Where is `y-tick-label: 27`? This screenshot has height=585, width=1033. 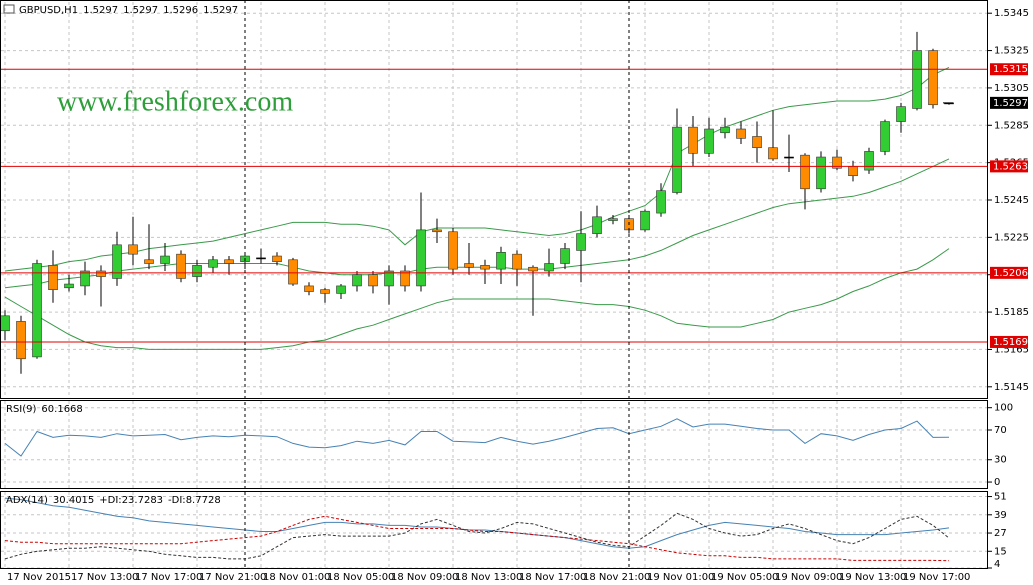
y-tick-label: 27 is located at coordinates (1000, 533).